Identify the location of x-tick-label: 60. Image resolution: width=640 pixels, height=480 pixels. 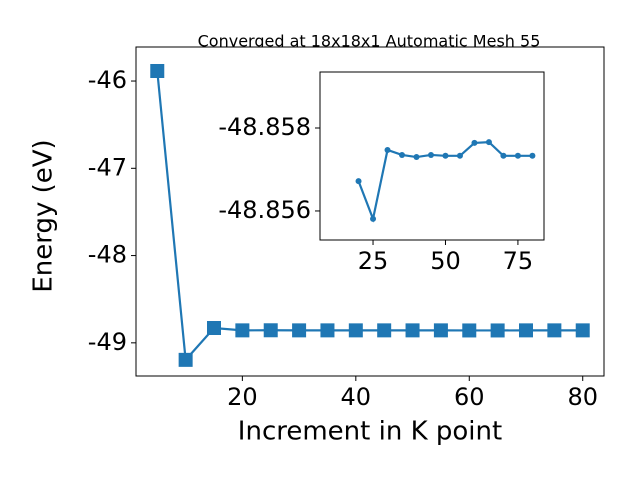
(469, 397).